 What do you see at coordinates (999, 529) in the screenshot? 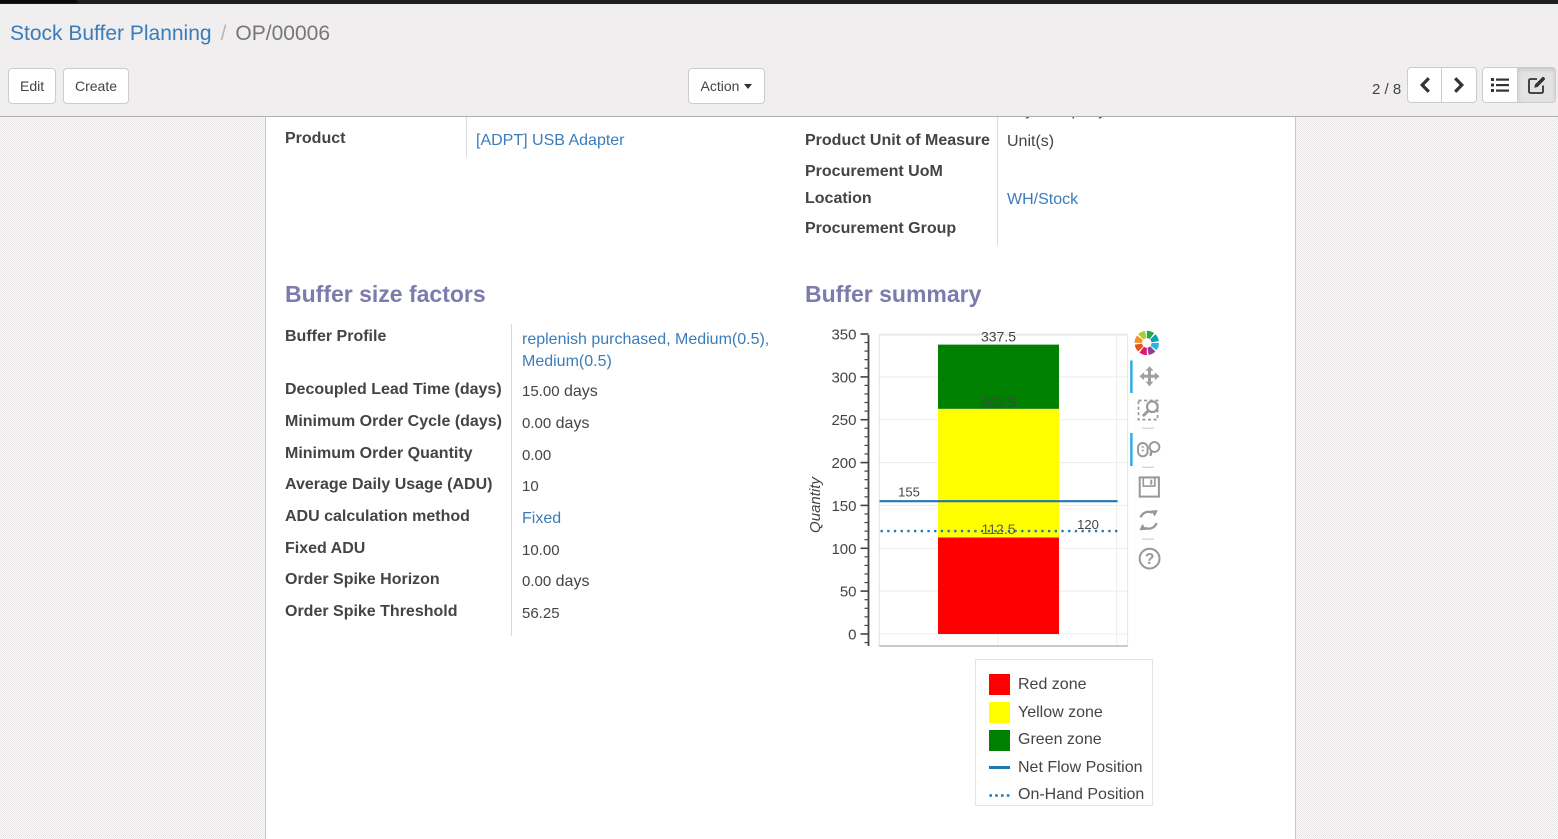
I see `svg-text: 112.5` at bounding box center [999, 529].